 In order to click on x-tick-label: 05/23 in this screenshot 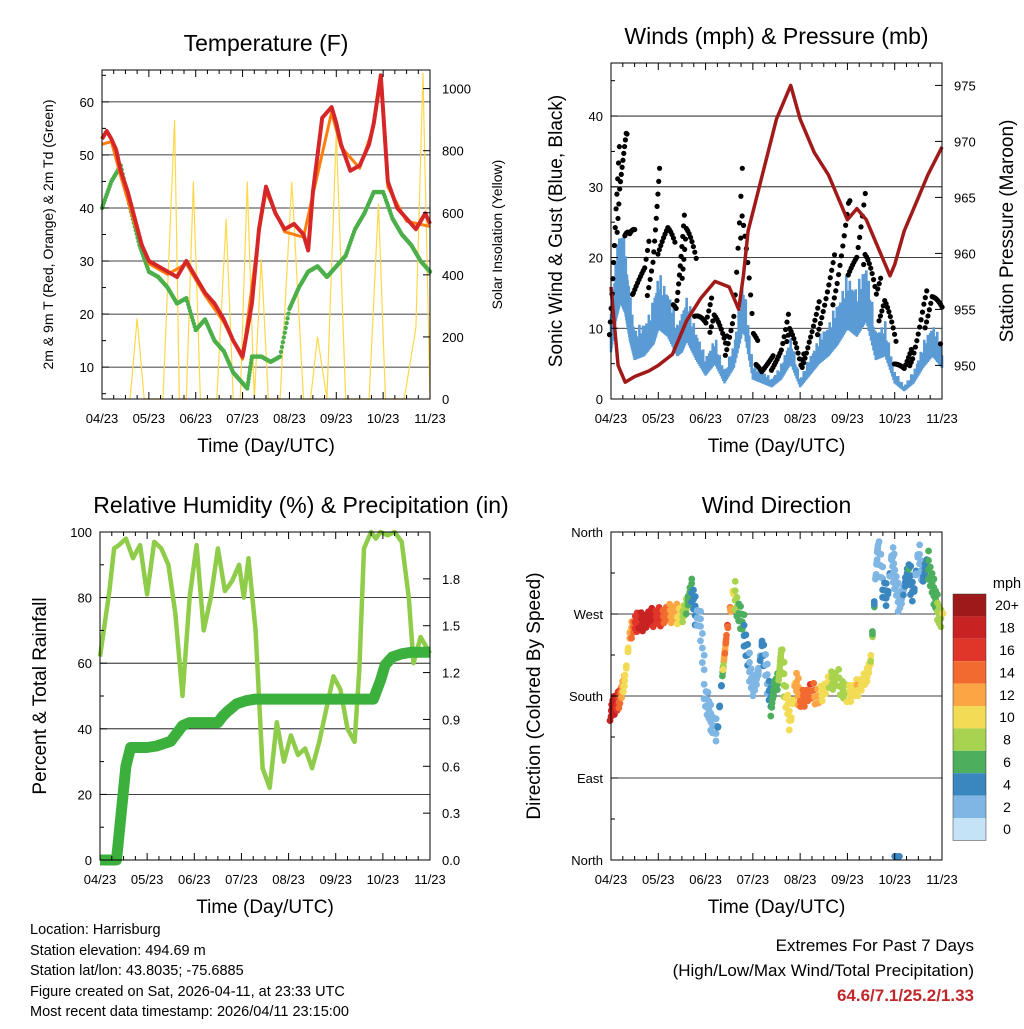, I will do `click(658, 879)`.